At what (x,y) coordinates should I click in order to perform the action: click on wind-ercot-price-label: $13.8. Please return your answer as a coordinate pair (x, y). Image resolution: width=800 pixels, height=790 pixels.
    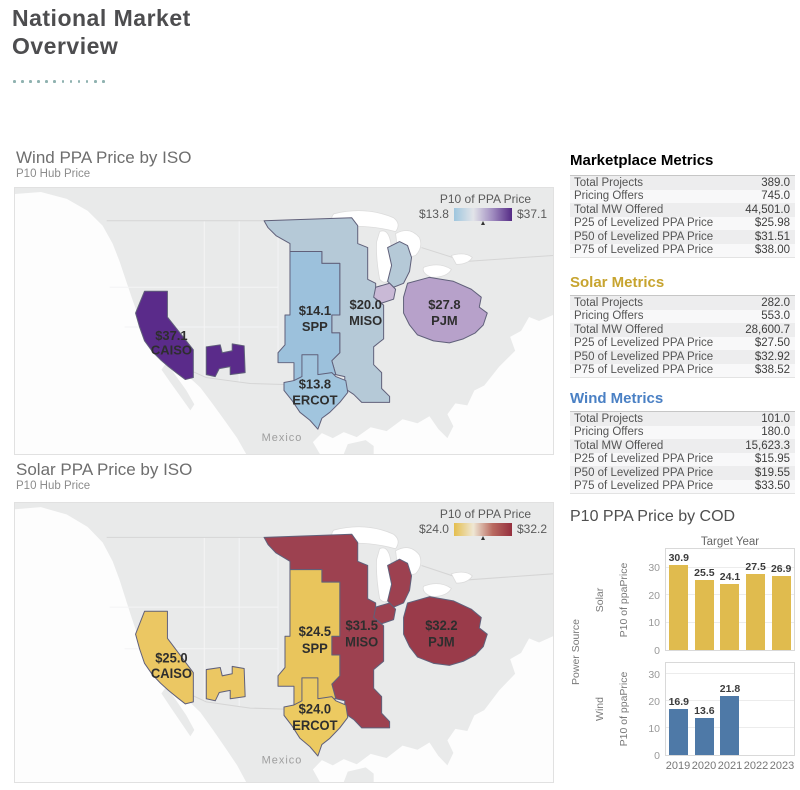
    Looking at the image, I should click on (315, 384).